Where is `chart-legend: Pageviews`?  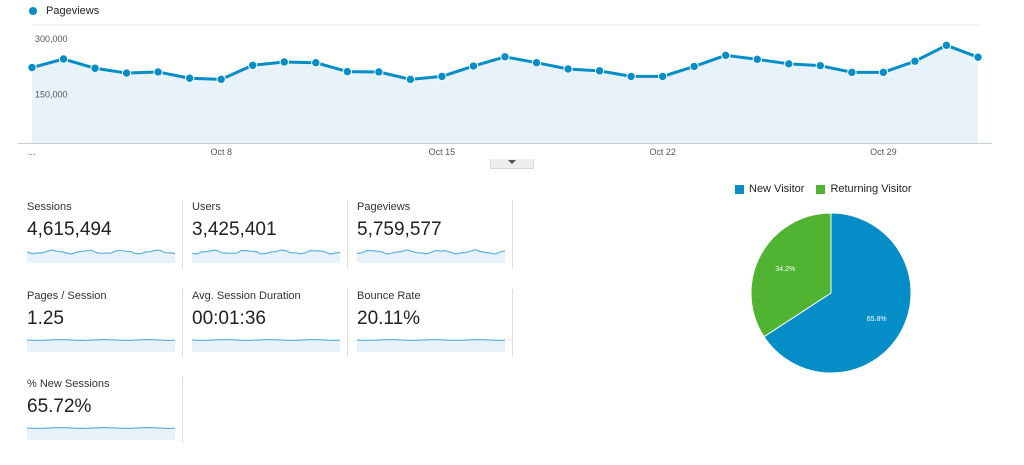
chart-legend: Pageviews is located at coordinates (64, 11).